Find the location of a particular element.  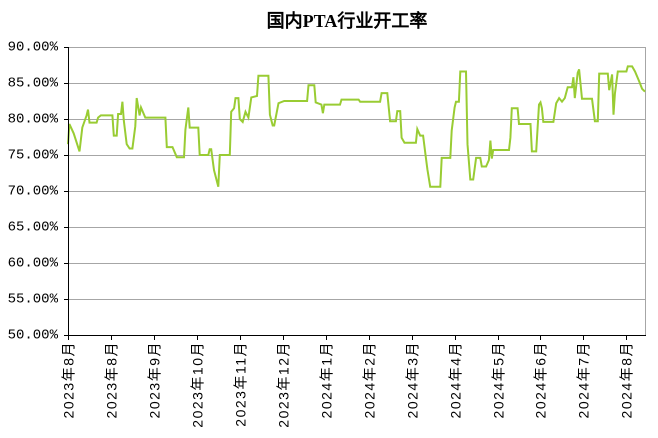

y-tick-label: 50.00% is located at coordinates (33, 336).